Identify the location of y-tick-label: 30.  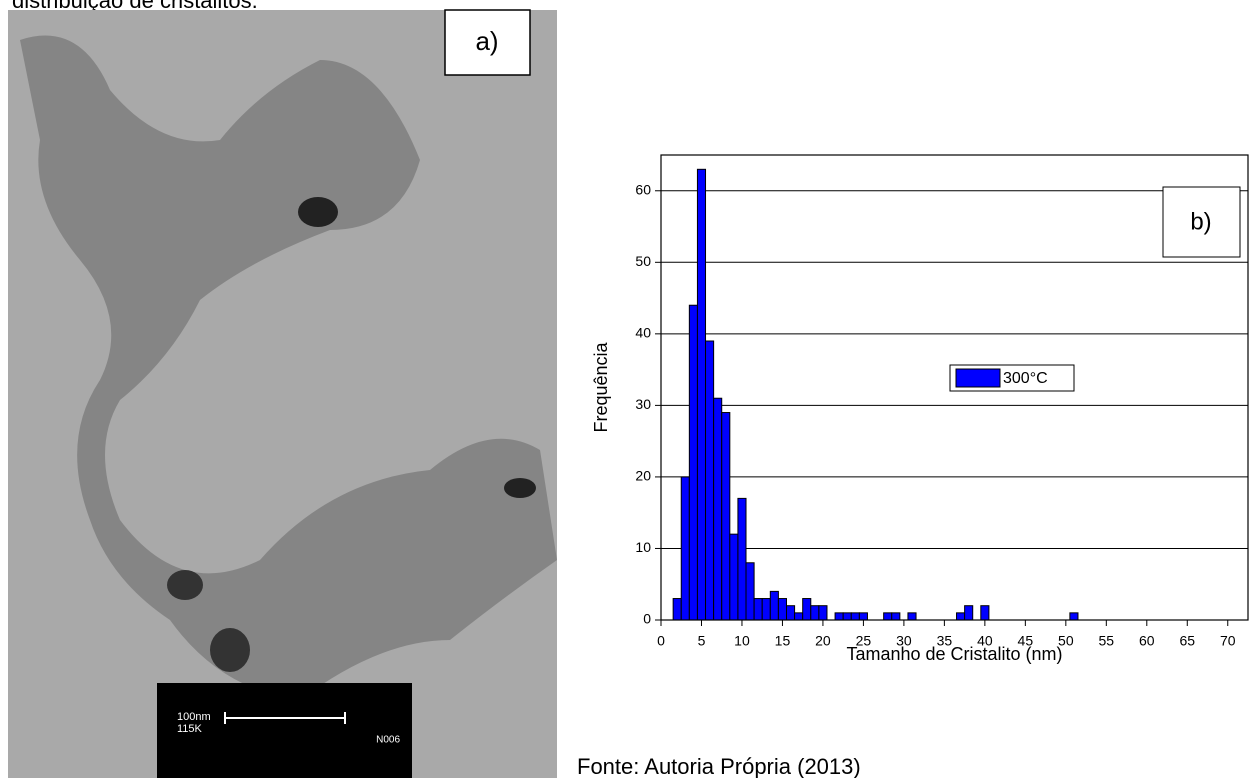
(643, 404).